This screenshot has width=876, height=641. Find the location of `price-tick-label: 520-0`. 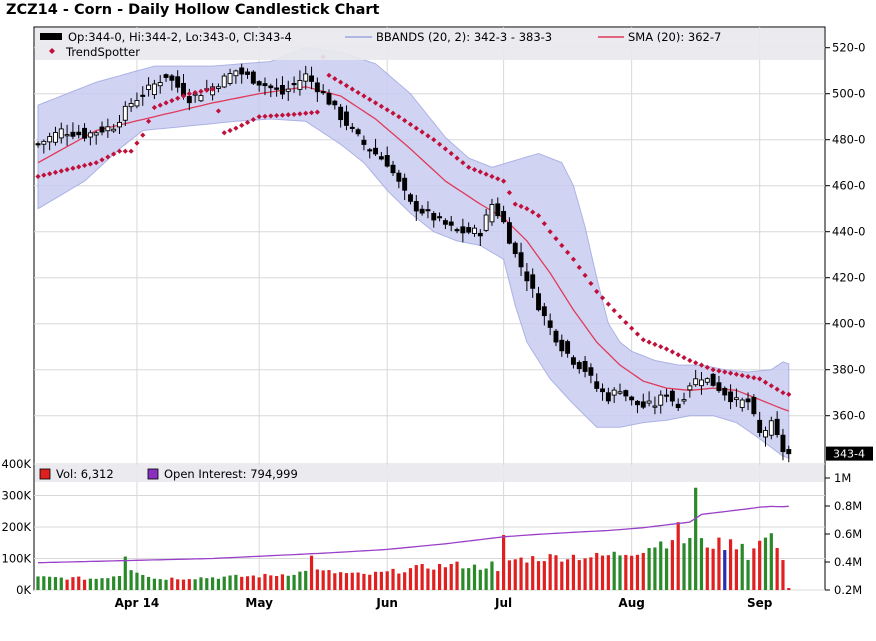

price-tick-label: 520-0 is located at coordinates (848, 48).